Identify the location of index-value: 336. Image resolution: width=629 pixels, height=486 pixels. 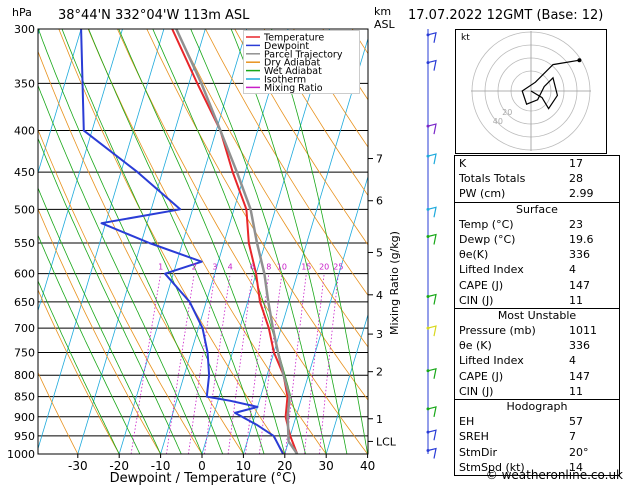
(579, 255).